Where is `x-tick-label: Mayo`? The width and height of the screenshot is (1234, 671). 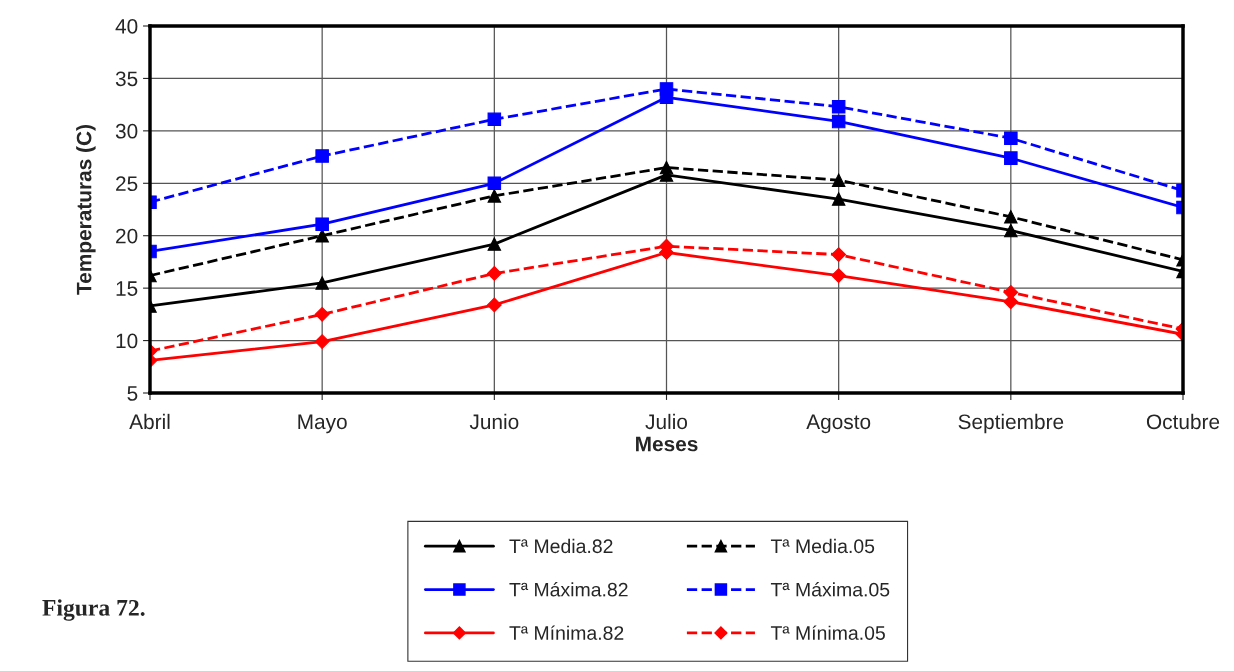
x-tick-label: Mayo is located at coordinates (322, 424).